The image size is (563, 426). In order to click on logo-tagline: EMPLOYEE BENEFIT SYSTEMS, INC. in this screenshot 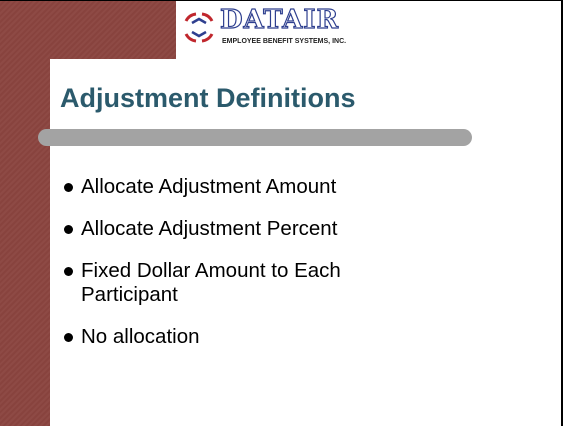, I will do `click(284, 41)`.